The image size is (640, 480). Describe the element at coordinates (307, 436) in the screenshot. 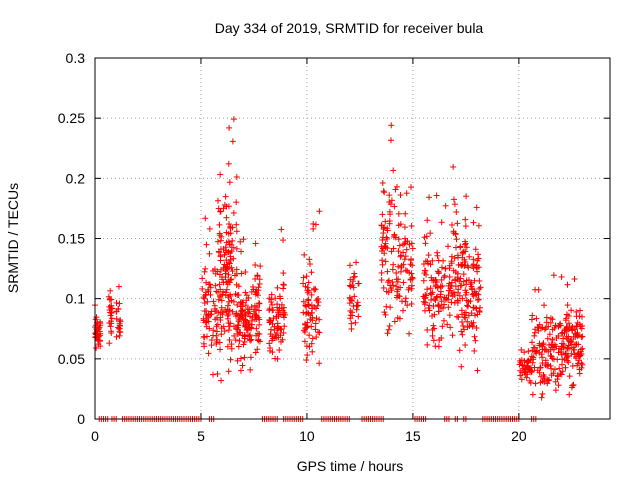

I see `x-tick-label: 10` at that location.